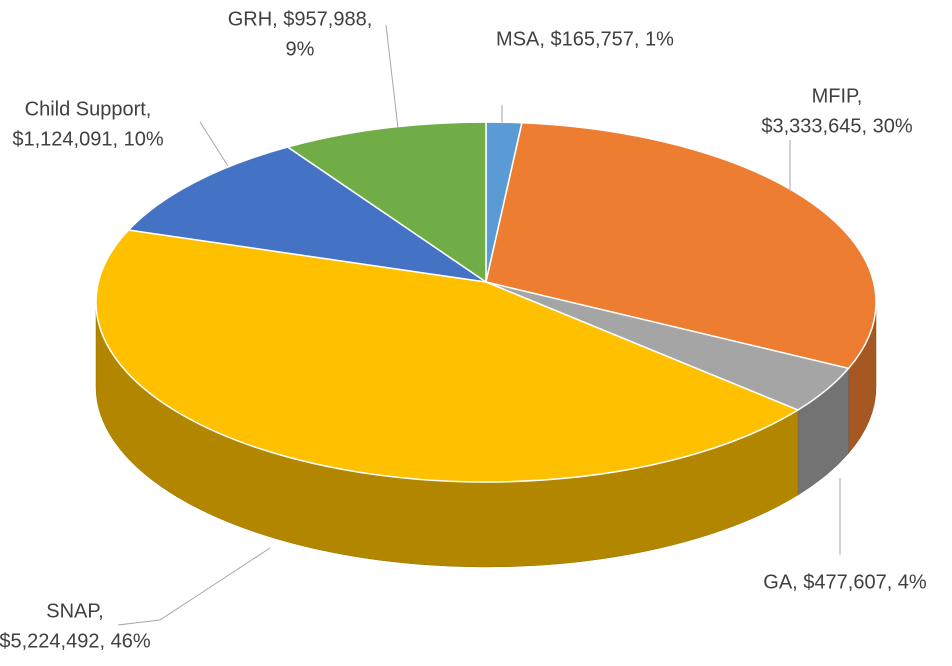 This screenshot has height=666, width=952. I want to click on data-label: $1,124,091, 10%, so click(87, 139).